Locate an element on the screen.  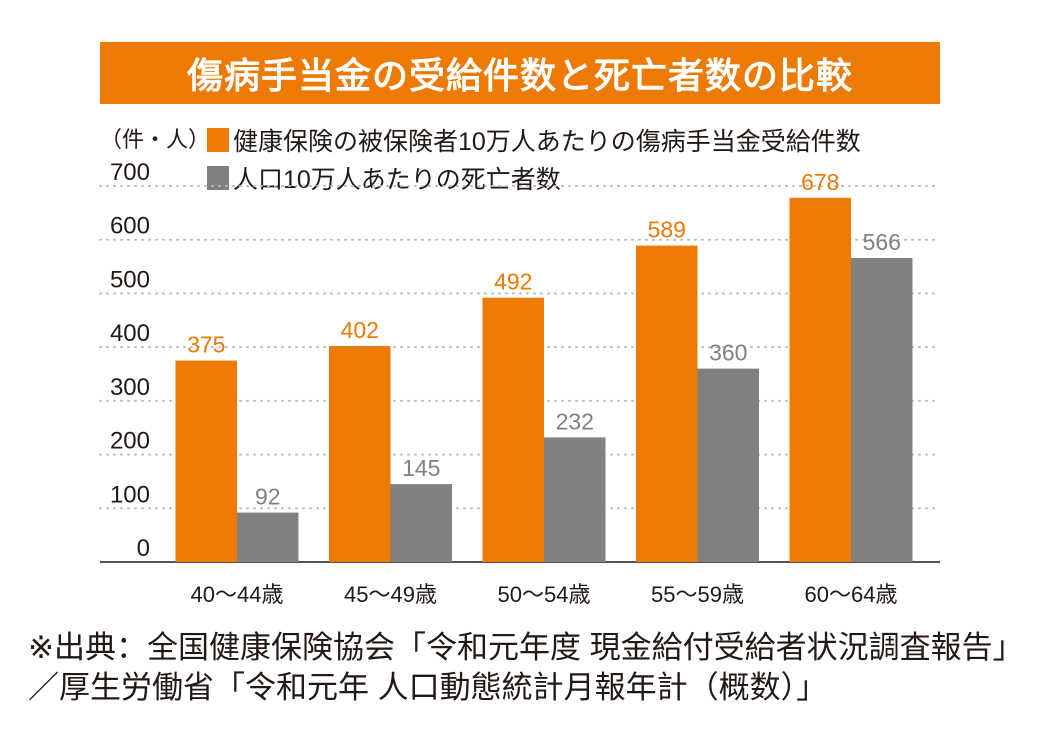
x-tick-label: 50〜54歳 is located at coordinates (544, 594).